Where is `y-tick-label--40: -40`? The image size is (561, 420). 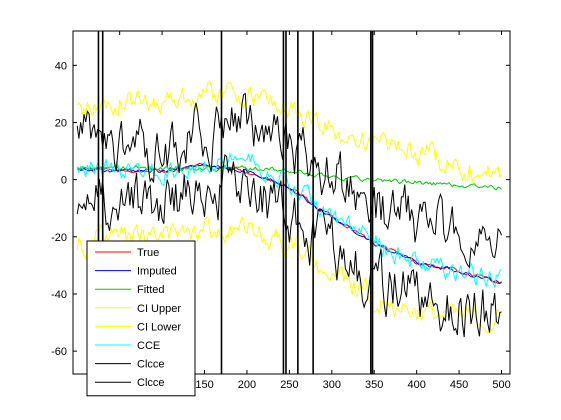 y-tick-label--40: -40 is located at coordinates (59, 295).